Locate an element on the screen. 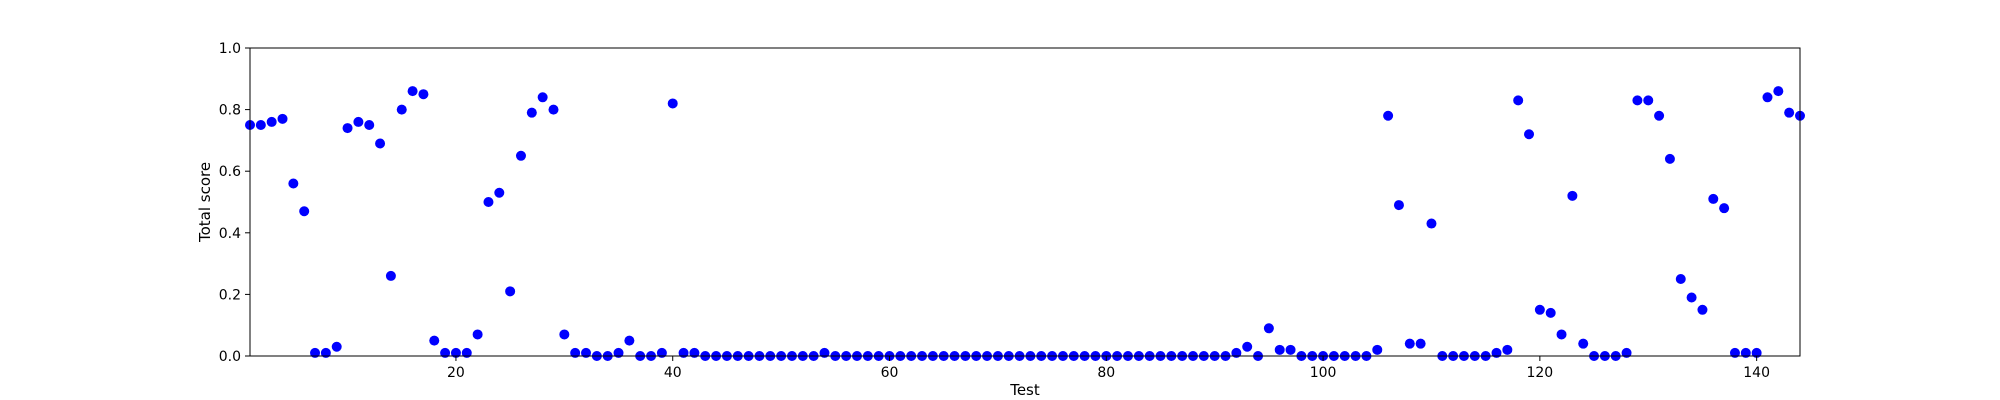 Image resolution: width=2000 pixels, height=400 pixels. y-tick-label: 0.2 is located at coordinates (230, 295).